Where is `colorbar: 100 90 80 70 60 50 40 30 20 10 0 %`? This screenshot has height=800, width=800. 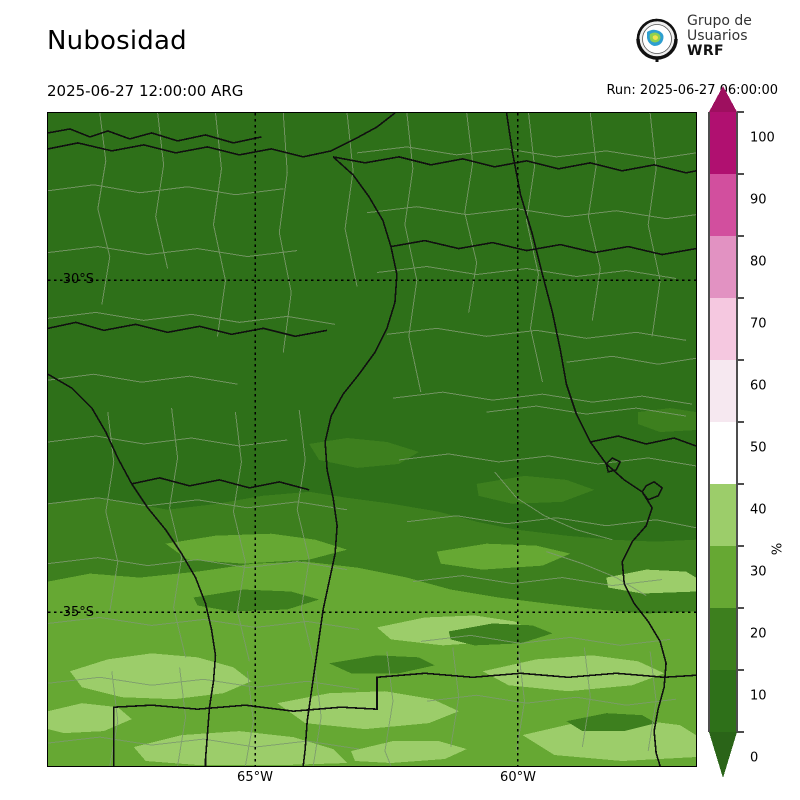
colorbar: 100 90 80 70 60 50 40 30 20 10 0 % is located at coordinates (747, 432).